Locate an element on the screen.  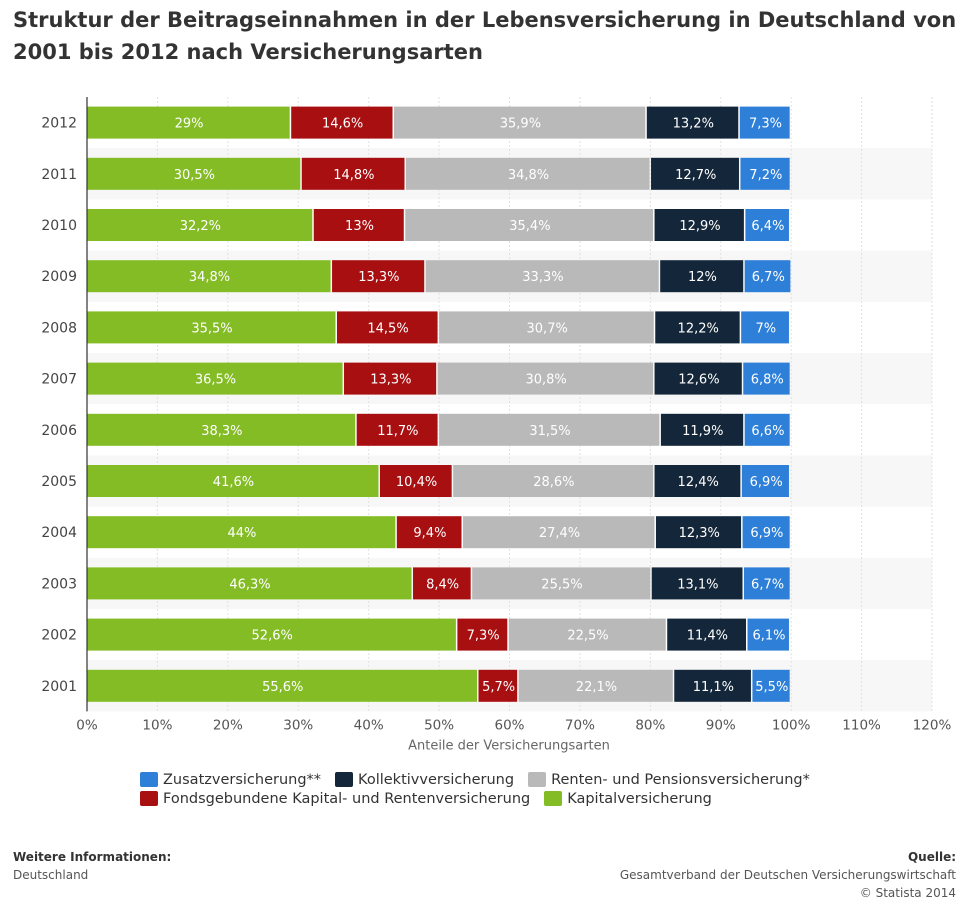
x-tick-label: 20% is located at coordinates (228, 725).